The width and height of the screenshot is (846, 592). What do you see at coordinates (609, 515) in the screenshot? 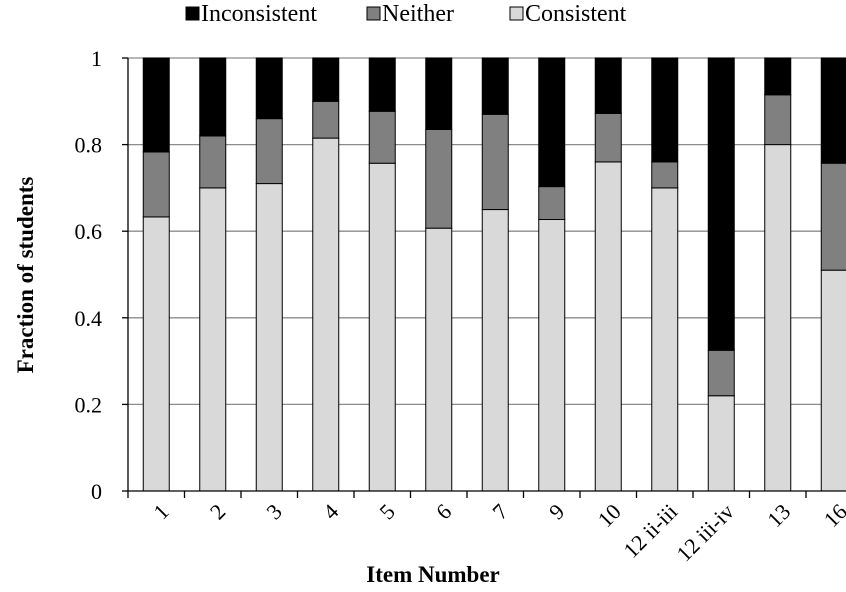
I see `x-tick-label: 10` at bounding box center [609, 515].